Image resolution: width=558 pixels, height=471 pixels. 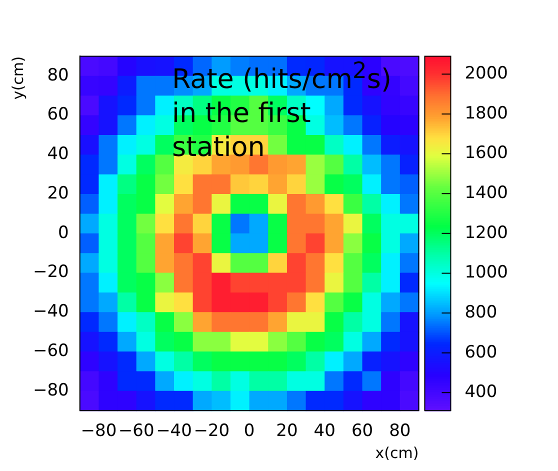 I want to click on x-tick-label: −80, so click(x=98, y=431).